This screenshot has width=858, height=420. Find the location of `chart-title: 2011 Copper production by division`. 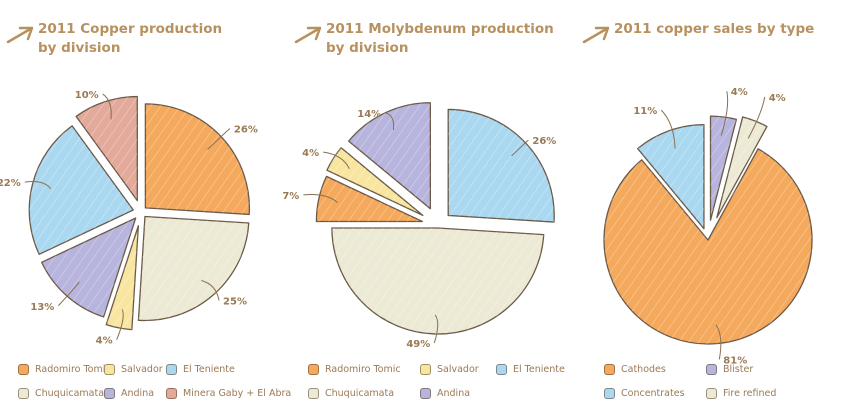

chart-title: 2011 Copper production by division is located at coordinates (130, 38).